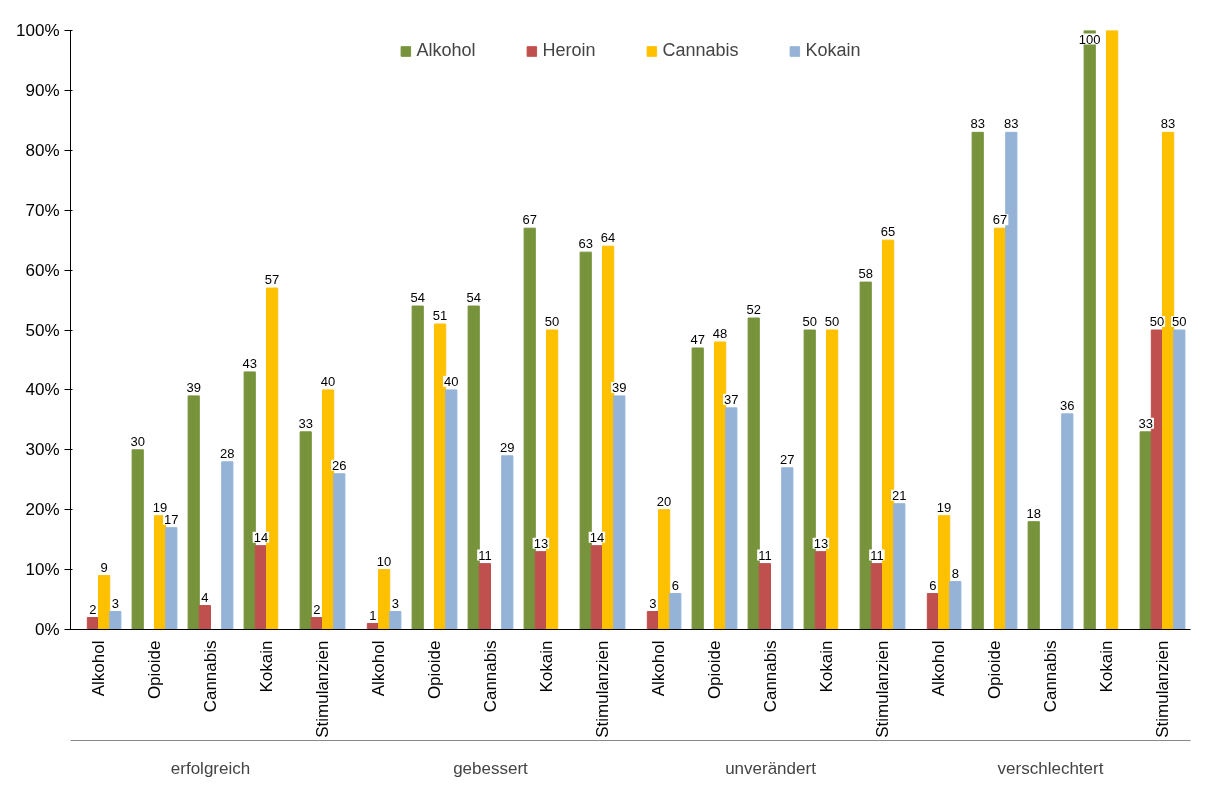 The image size is (1211, 787). I want to click on data-label: 4, so click(205, 597).